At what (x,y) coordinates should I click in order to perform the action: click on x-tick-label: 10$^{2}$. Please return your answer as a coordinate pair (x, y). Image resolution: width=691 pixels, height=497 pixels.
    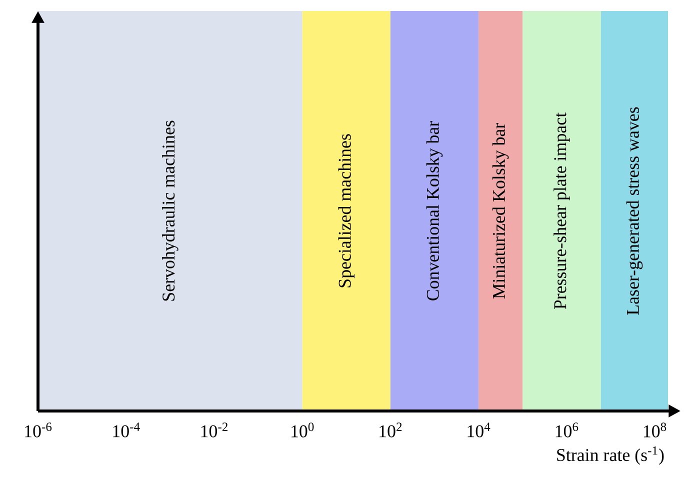
    Looking at the image, I should click on (391, 430).